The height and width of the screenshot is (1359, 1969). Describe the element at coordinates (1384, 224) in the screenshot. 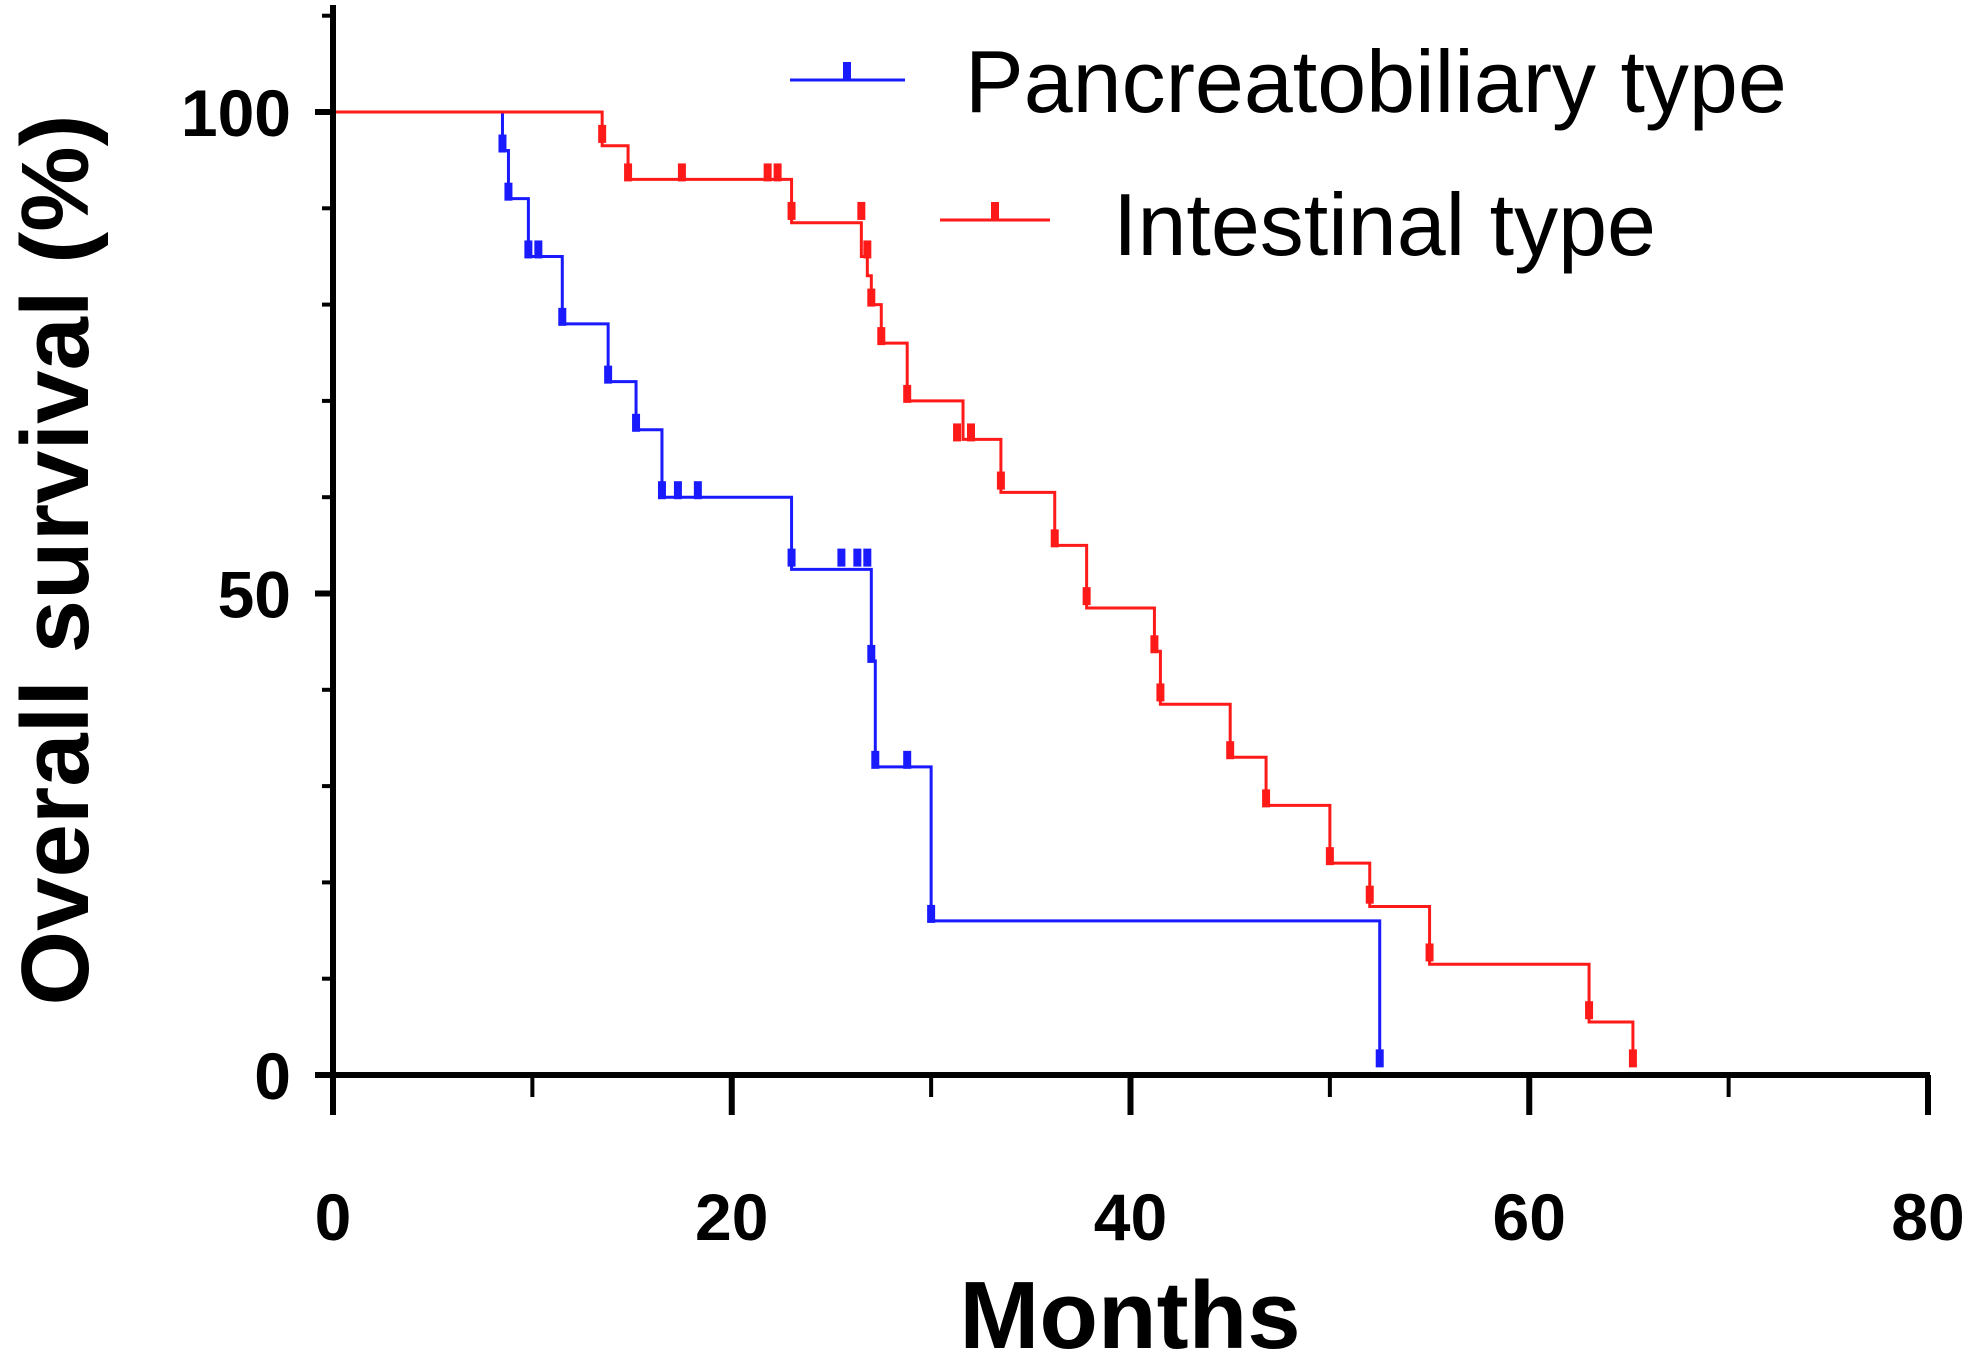

I see `legend-label-intestinal: Intestinal type` at that location.